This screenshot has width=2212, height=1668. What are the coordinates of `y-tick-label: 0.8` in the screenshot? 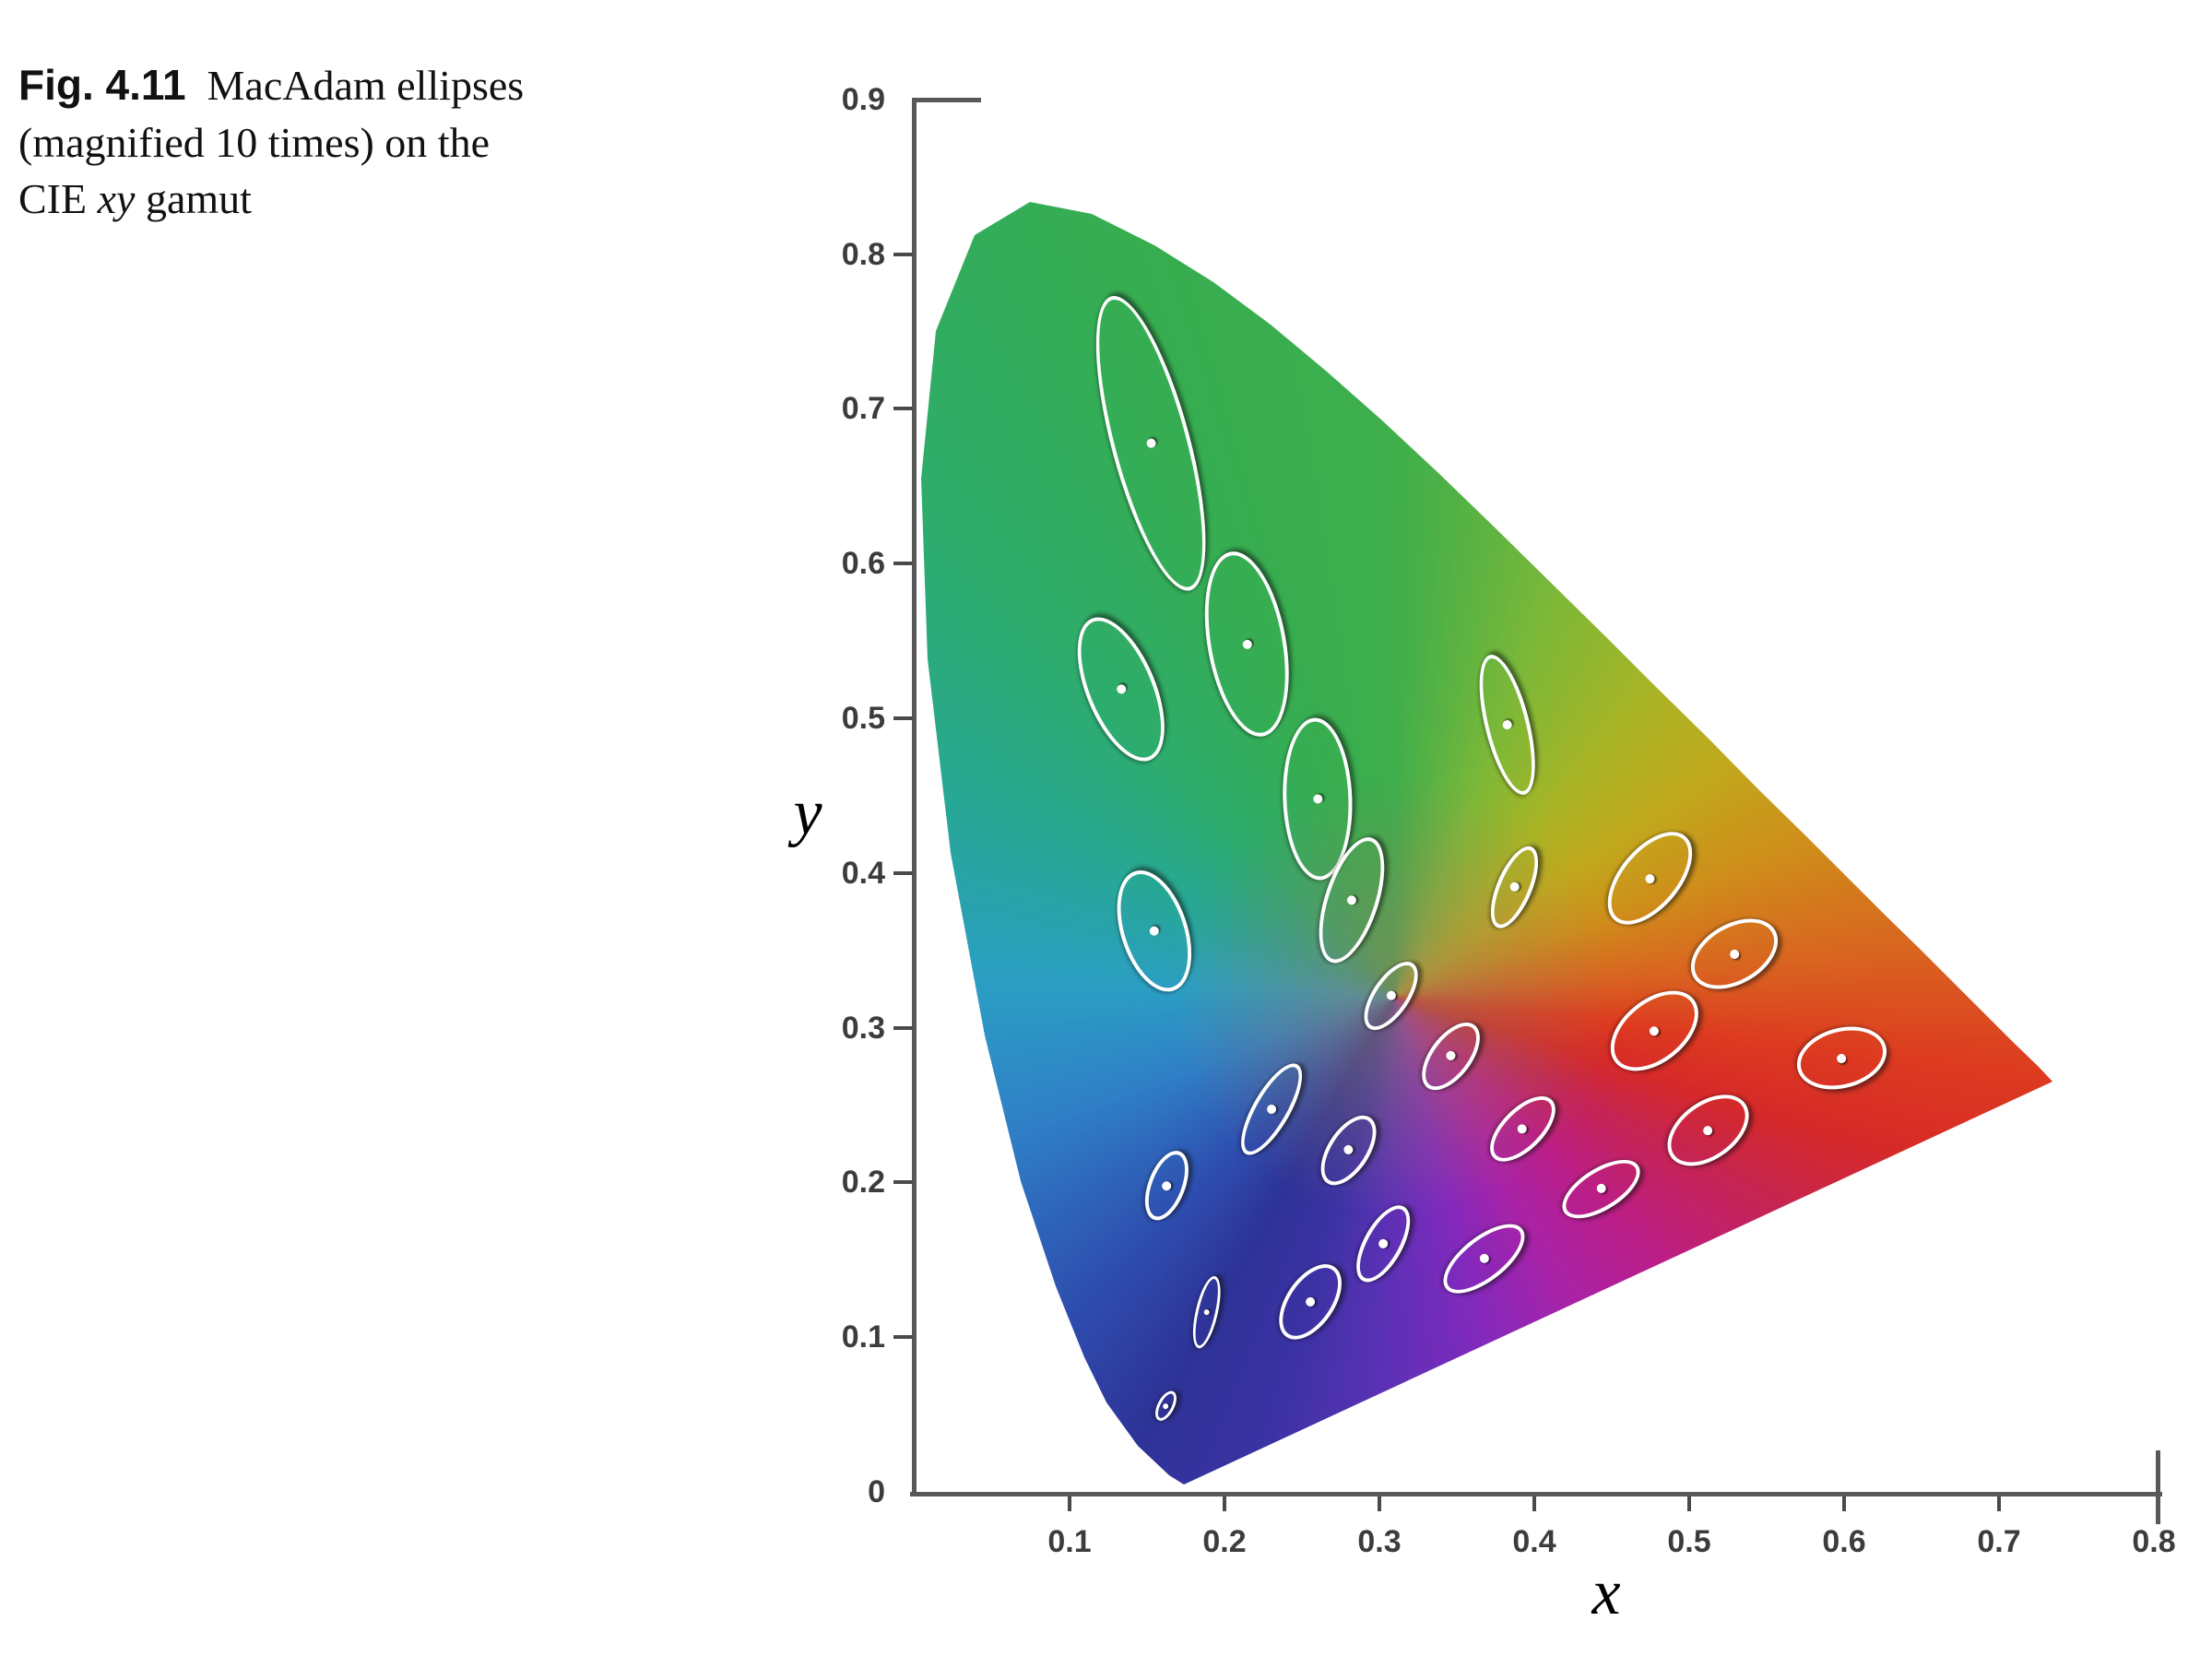 It's located at (863, 254).